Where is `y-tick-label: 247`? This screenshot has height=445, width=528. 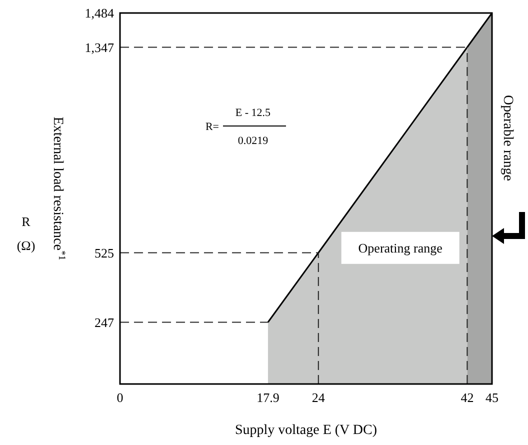
y-tick-label: 247 is located at coordinates (104, 322).